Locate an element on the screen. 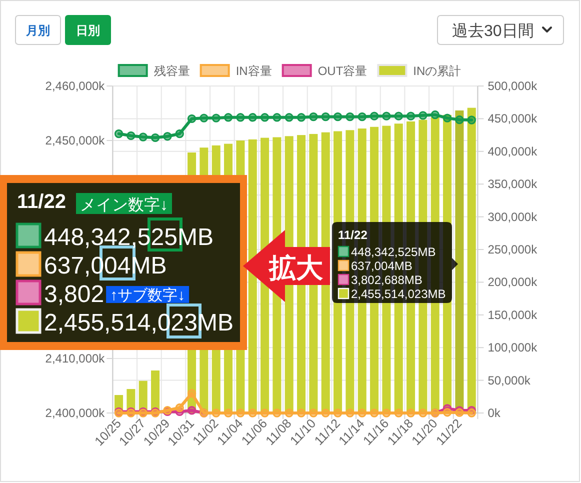 The height and width of the screenshot is (483, 581). legend-label: 残容量 is located at coordinates (172, 71).